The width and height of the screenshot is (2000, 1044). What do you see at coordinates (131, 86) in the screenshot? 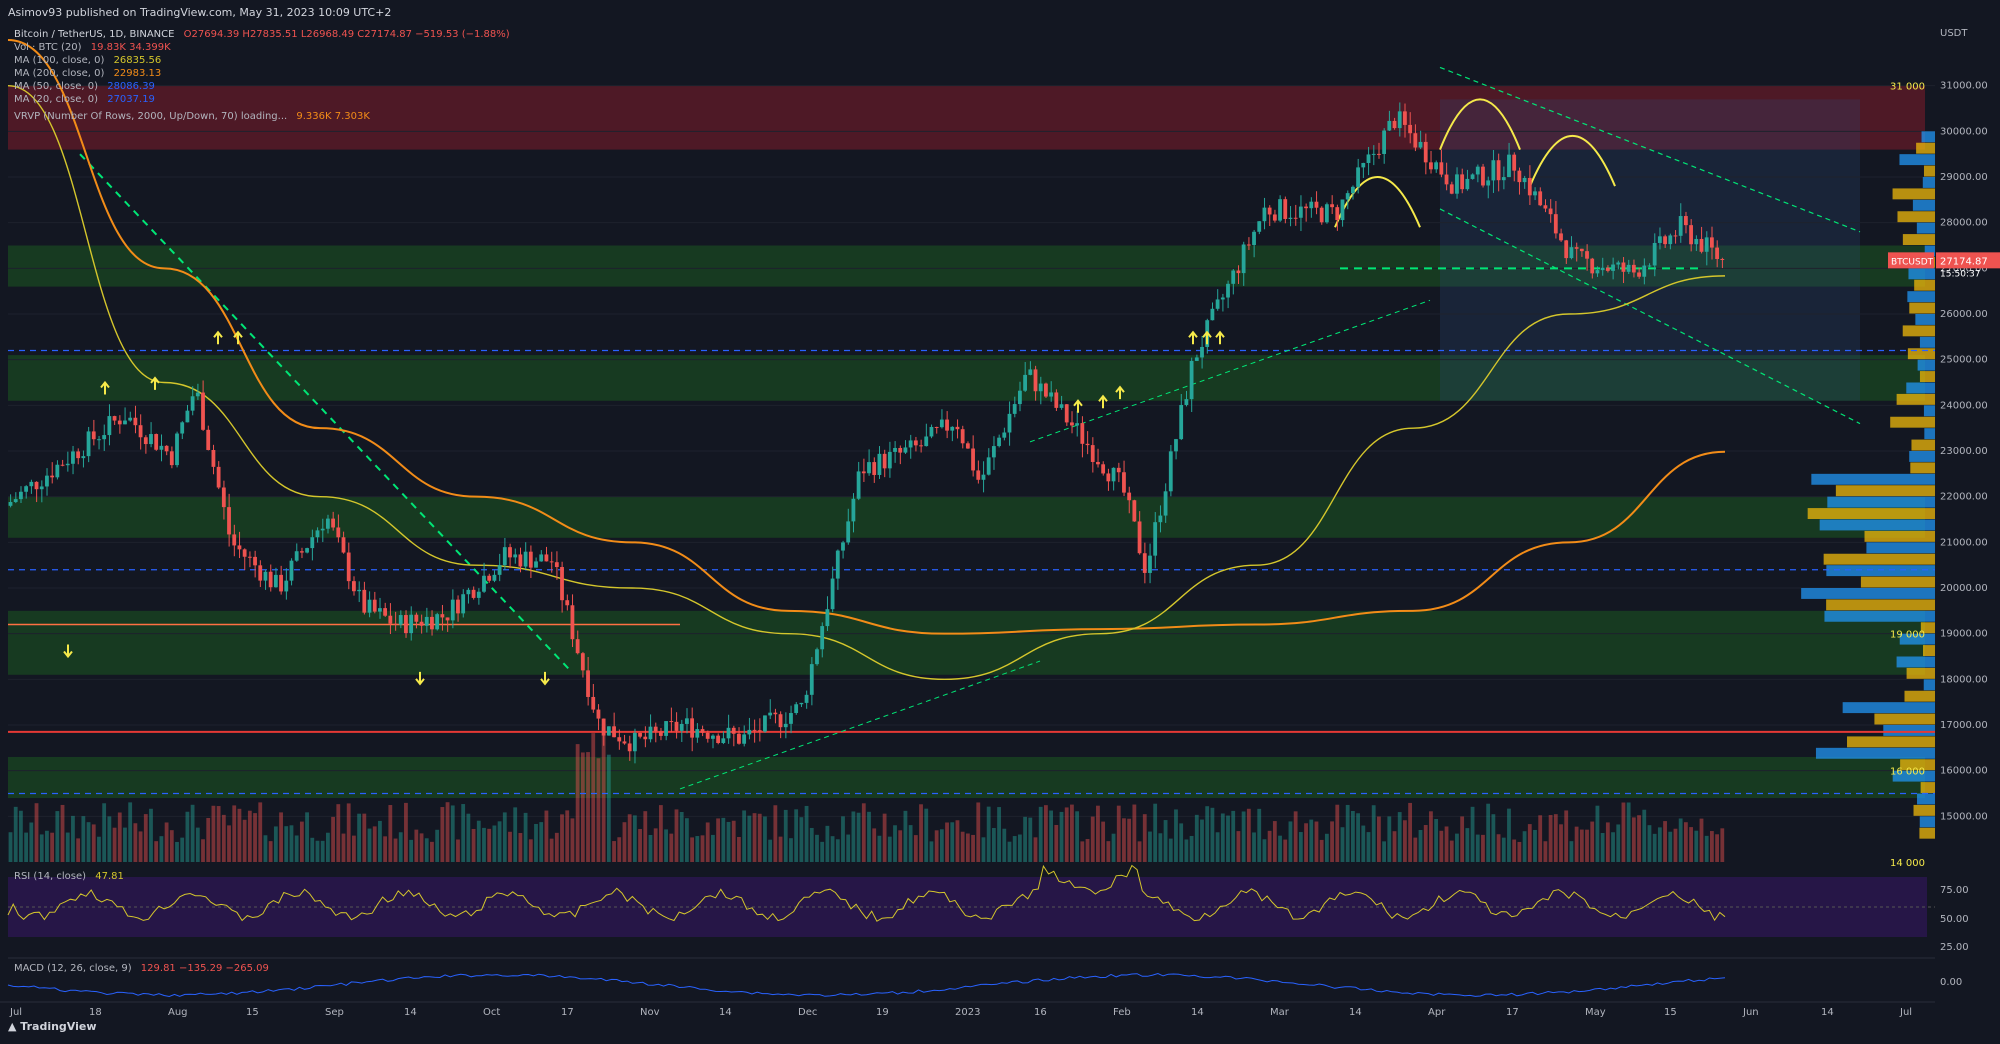
I see `legend-ma50-value: 28086.39` at bounding box center [131, 86].